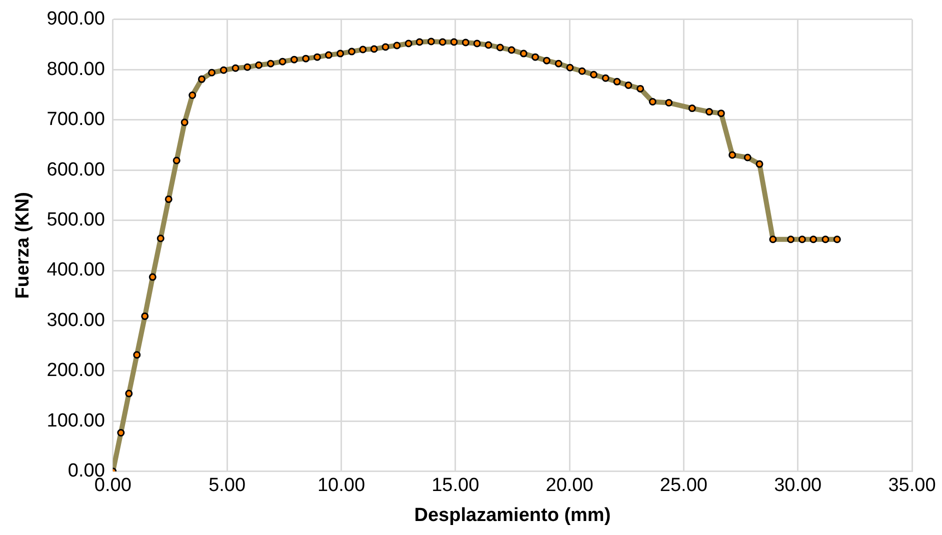 This screenshot has width=942, height=535. I want to click on y-tick-label: 800.00, so click(75, 69).